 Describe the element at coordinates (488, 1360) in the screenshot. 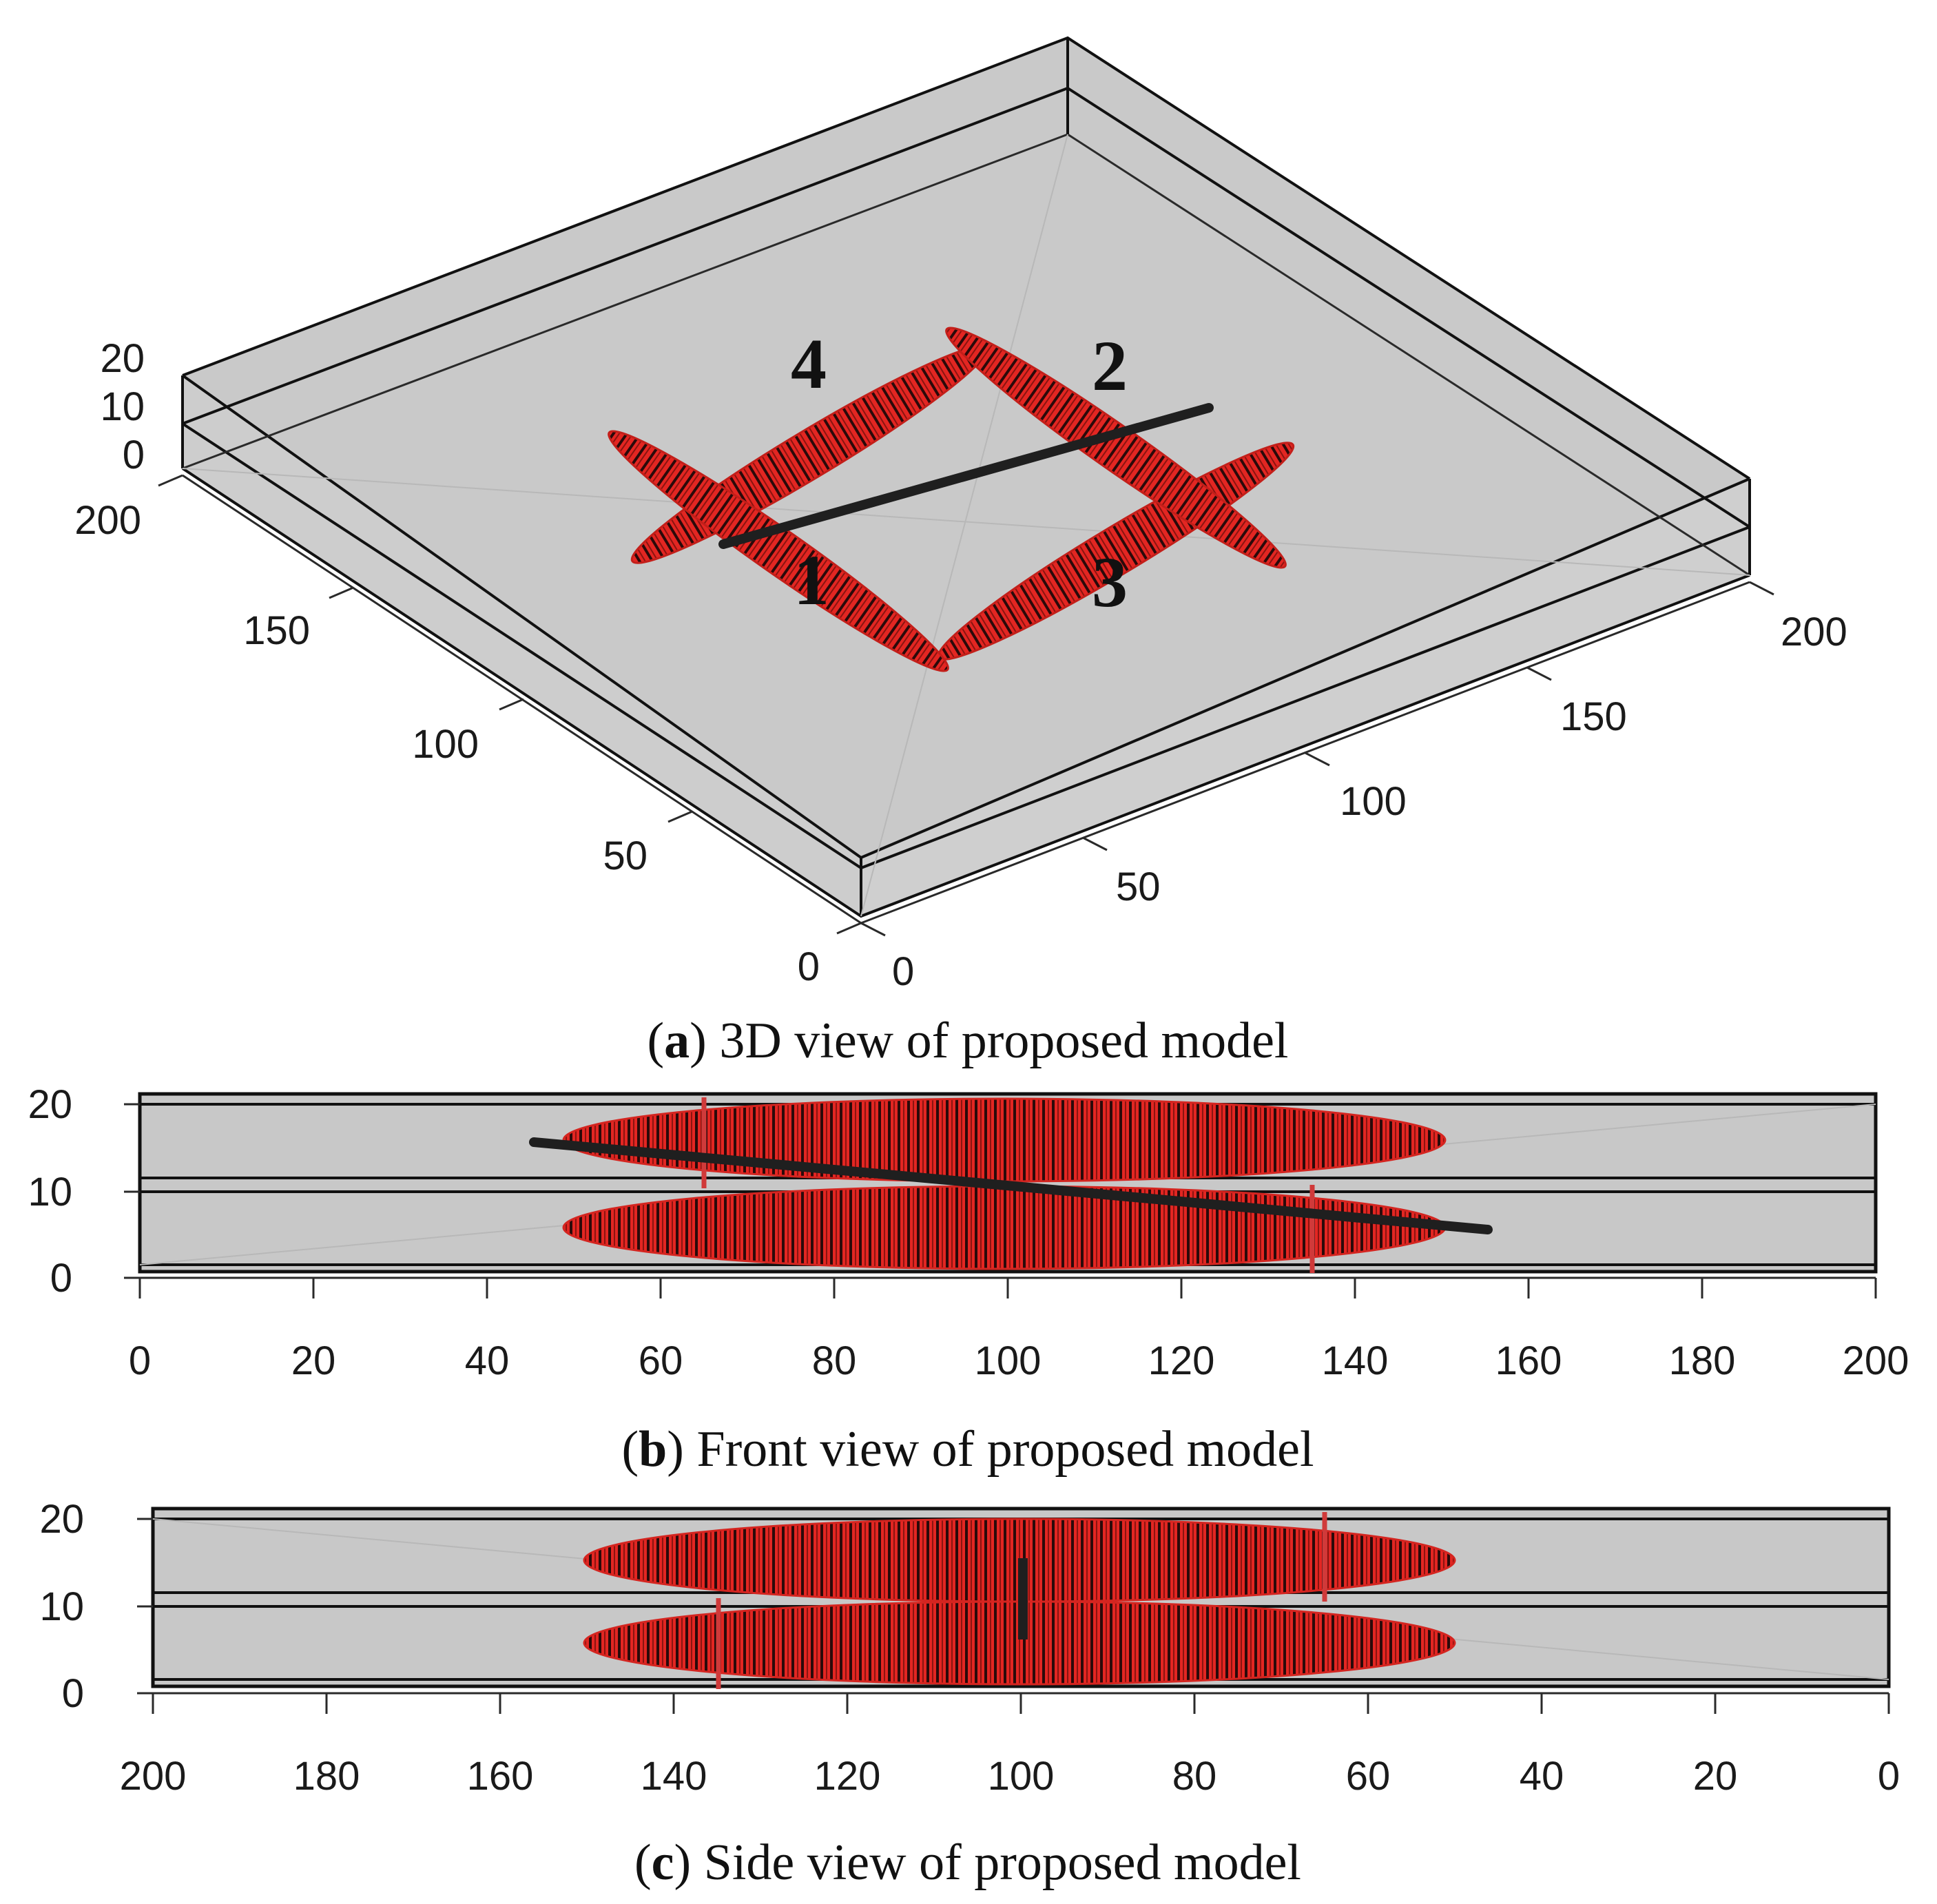

I see `front-x-tick-label: 40` at that location.